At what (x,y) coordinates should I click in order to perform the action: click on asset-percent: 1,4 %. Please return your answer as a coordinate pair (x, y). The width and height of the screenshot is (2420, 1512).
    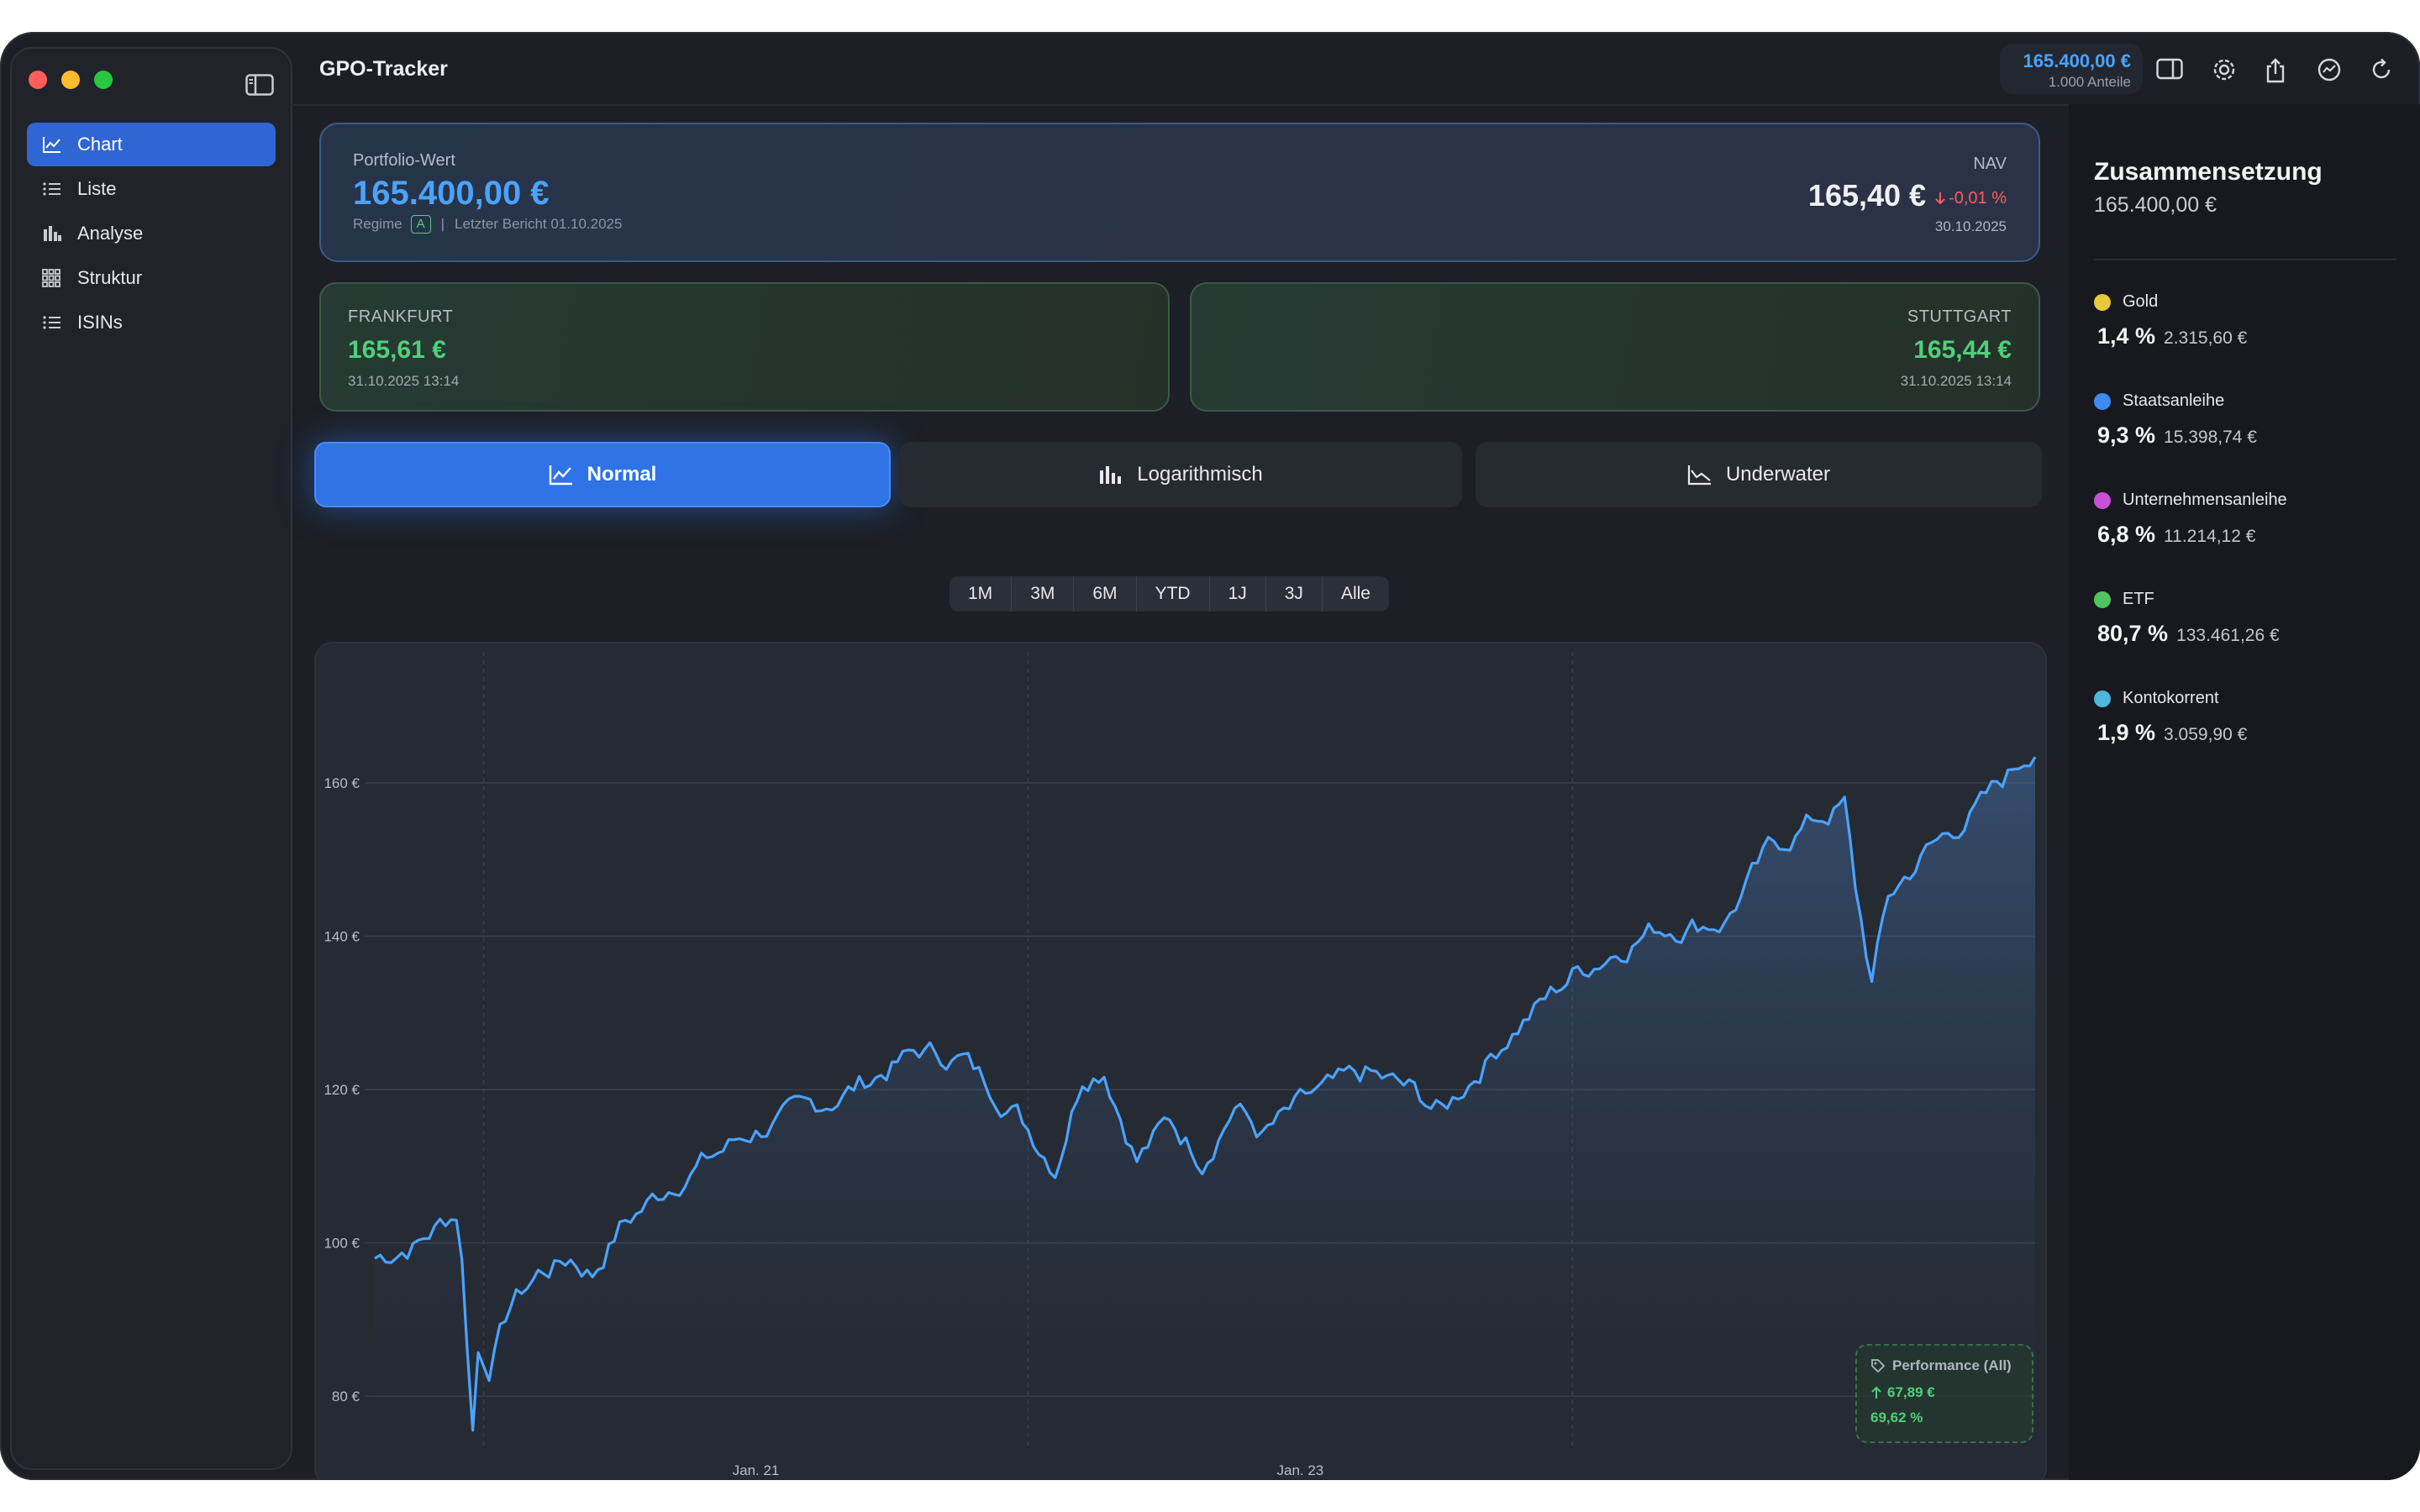
    Looking at the image, I should click on (2126, 336).